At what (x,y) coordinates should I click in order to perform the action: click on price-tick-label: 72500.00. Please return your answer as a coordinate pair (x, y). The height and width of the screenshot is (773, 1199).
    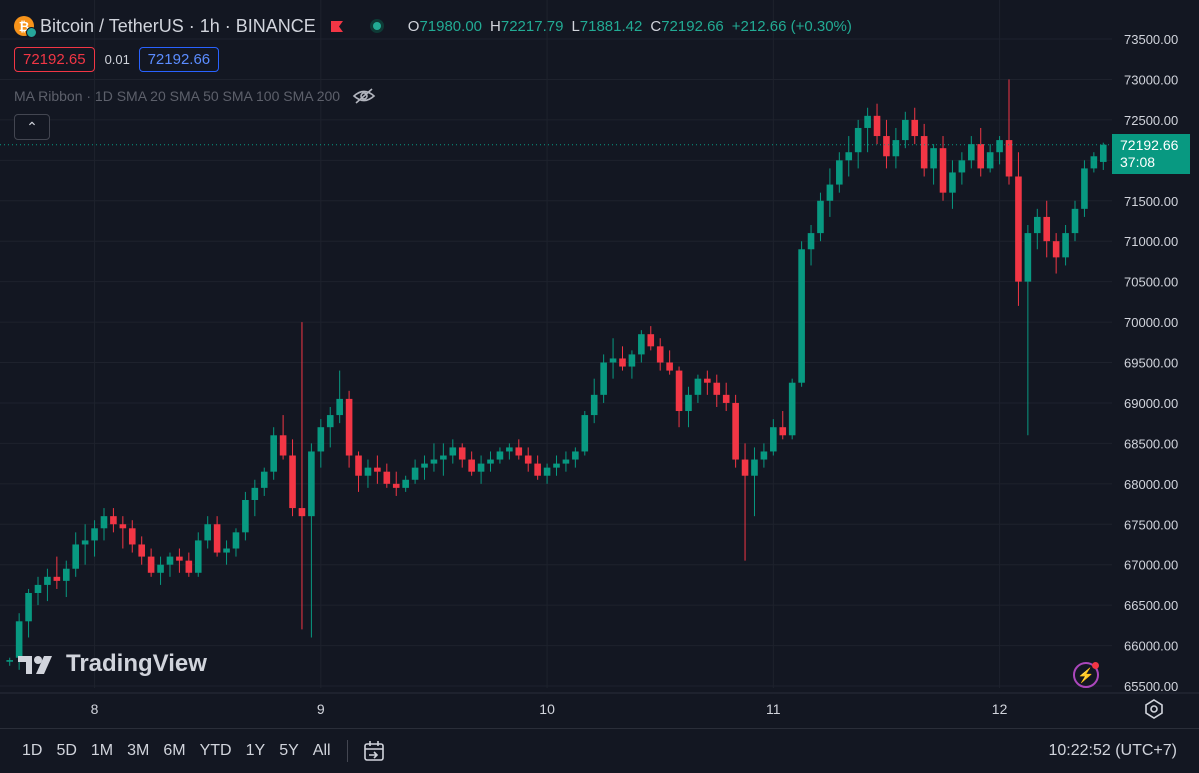
    Looking at the image, I should click on (1151, 120).